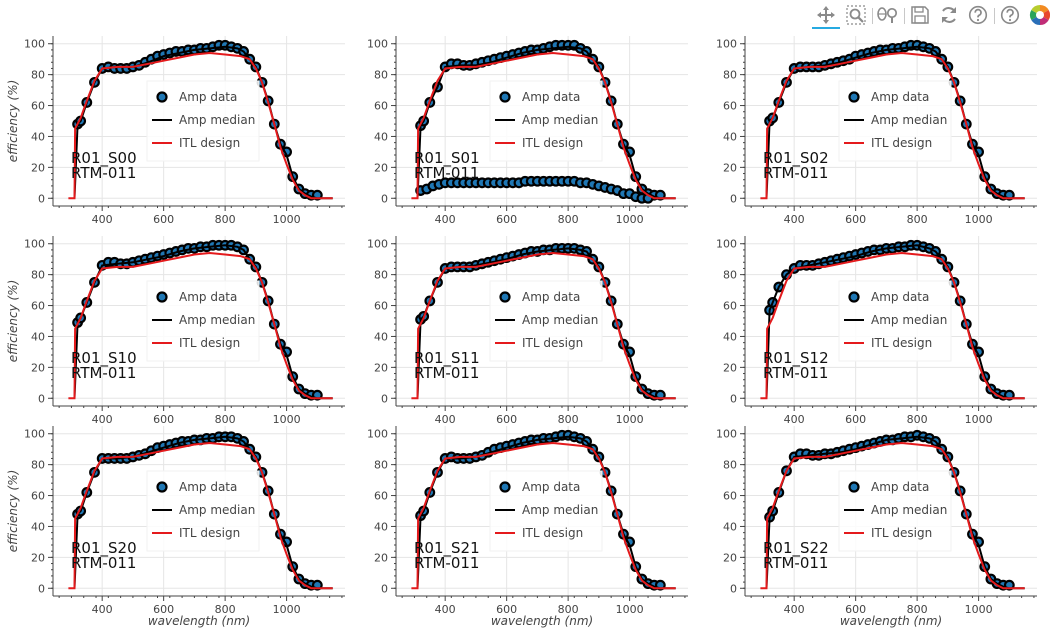  Describe the element at coordinates (978, 15) in the screenshot. I see `hover-help-tool` at that location.